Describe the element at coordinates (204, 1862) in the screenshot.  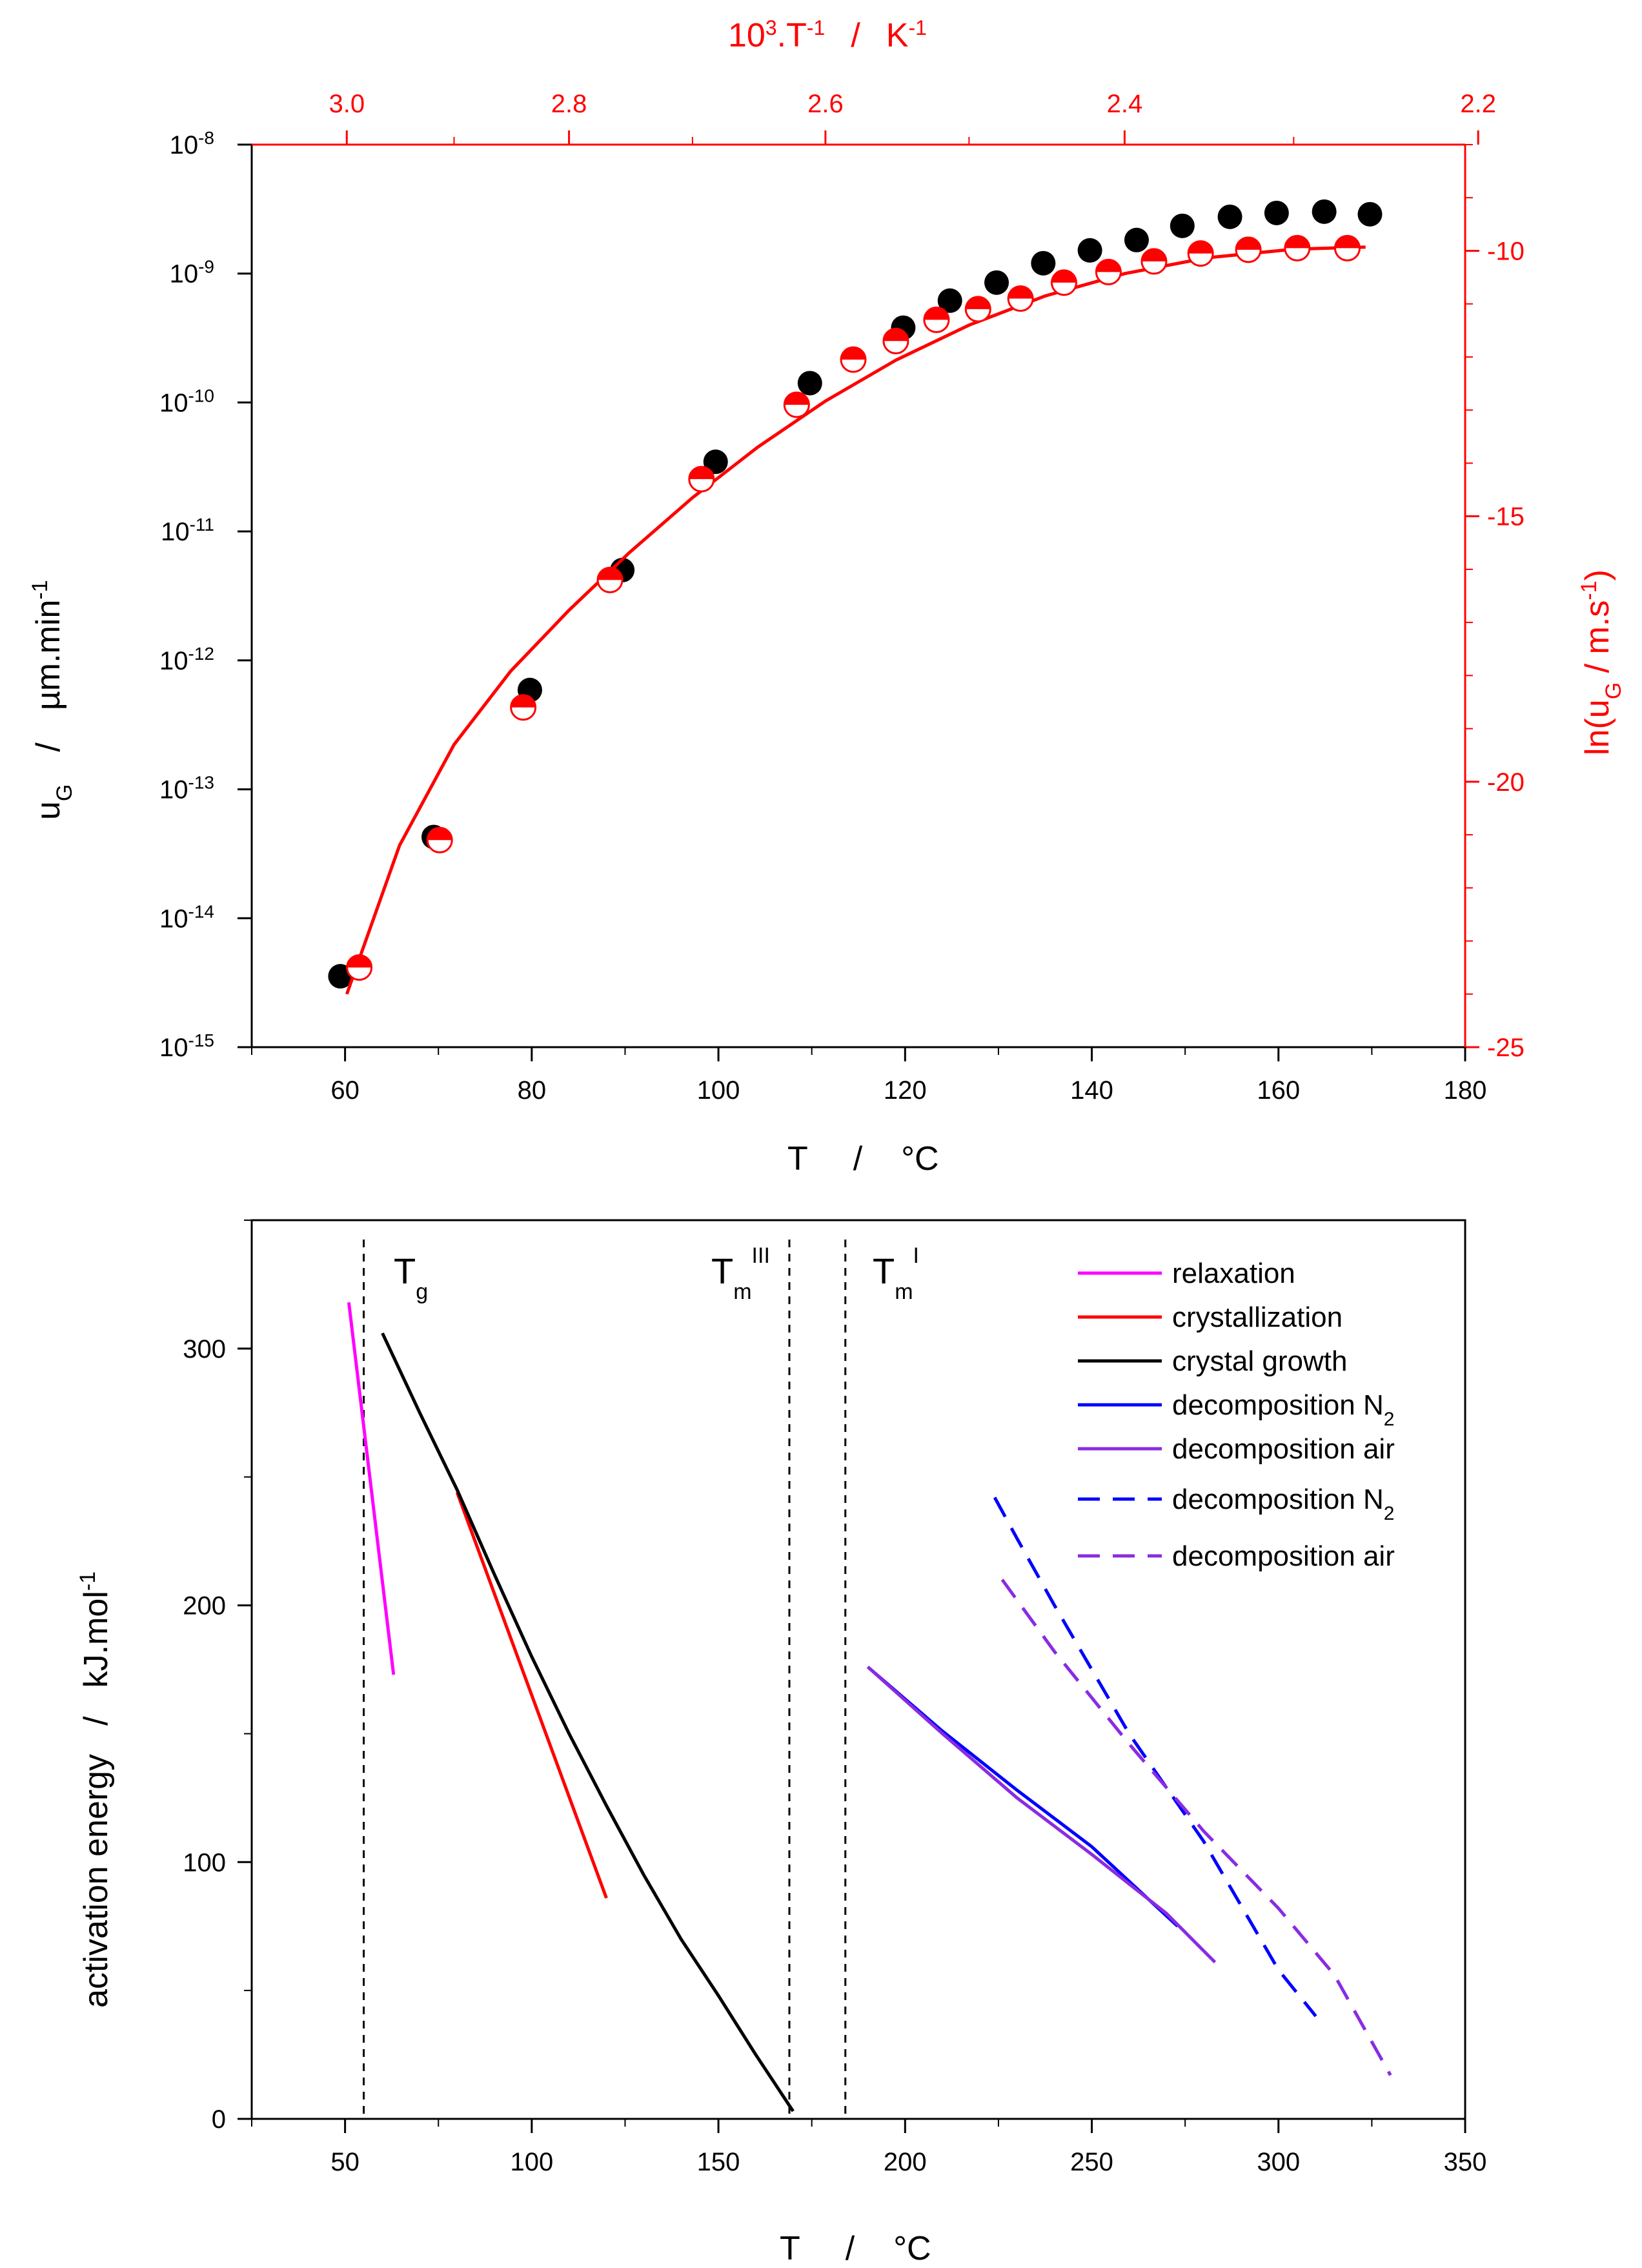
I see `bottom-y-tick-label: 100` at that location.